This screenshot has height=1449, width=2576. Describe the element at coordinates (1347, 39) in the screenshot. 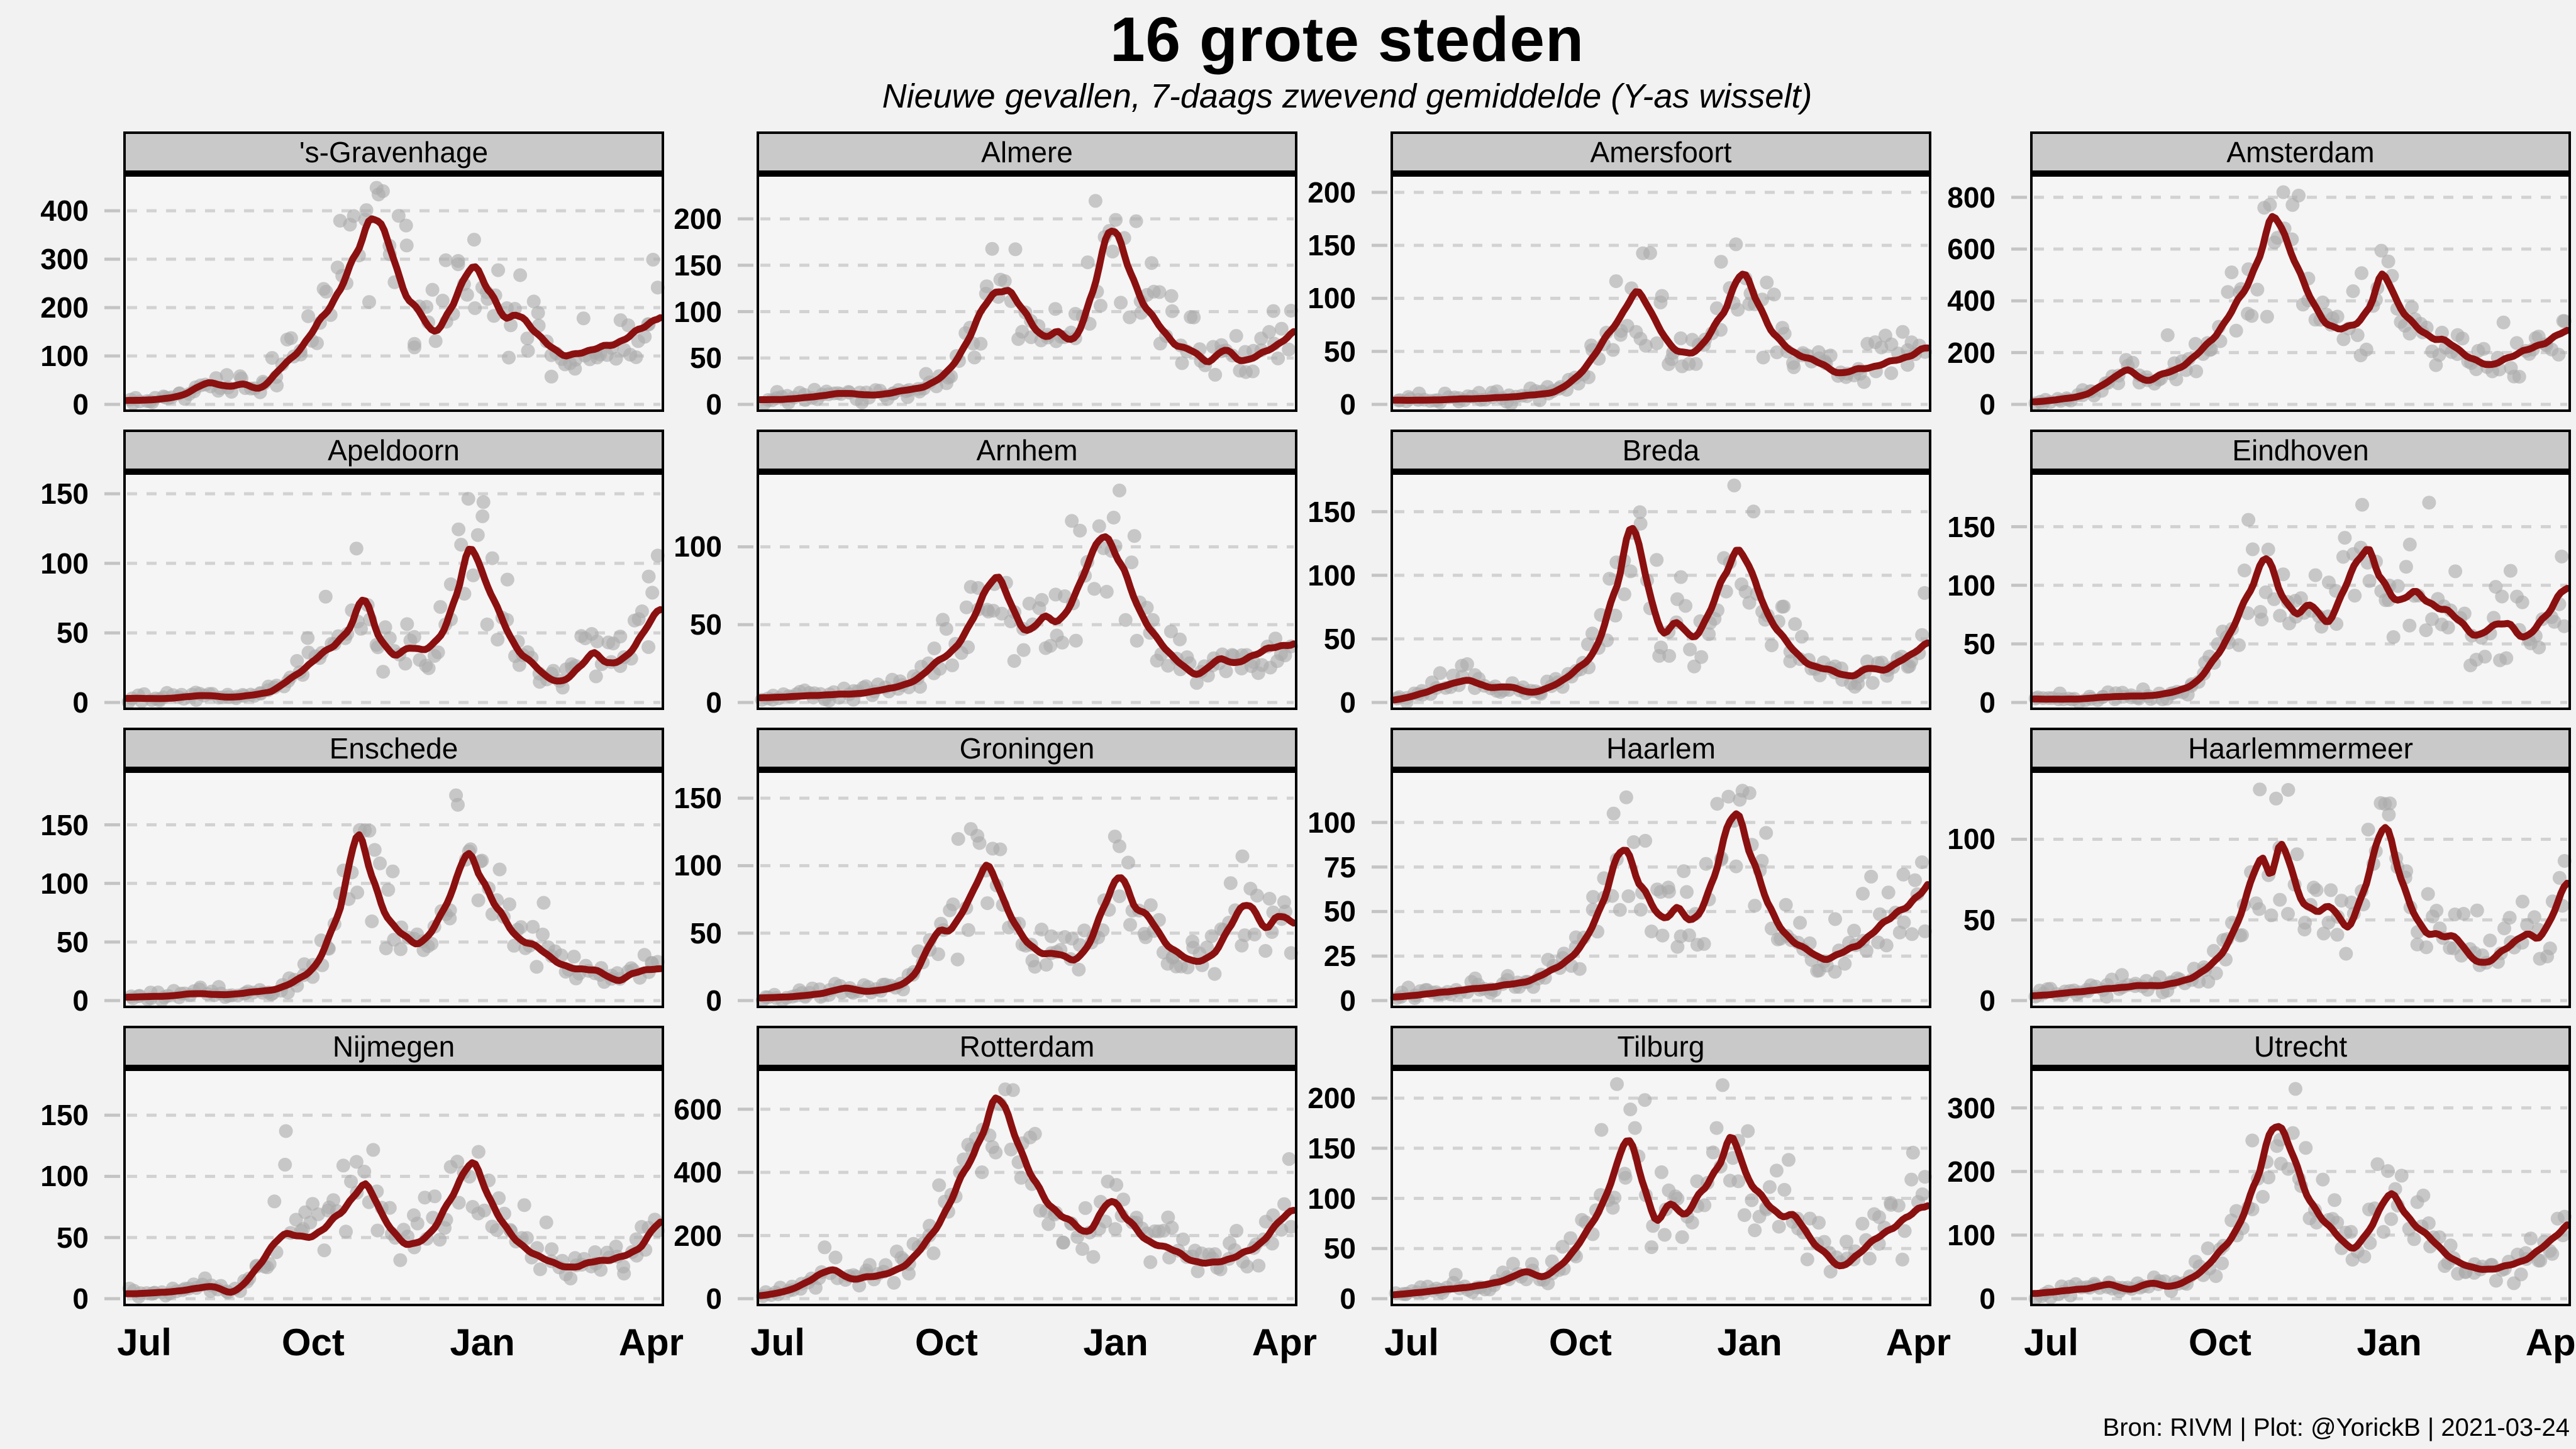

I see `page-title: 16 grote steden` at that location.